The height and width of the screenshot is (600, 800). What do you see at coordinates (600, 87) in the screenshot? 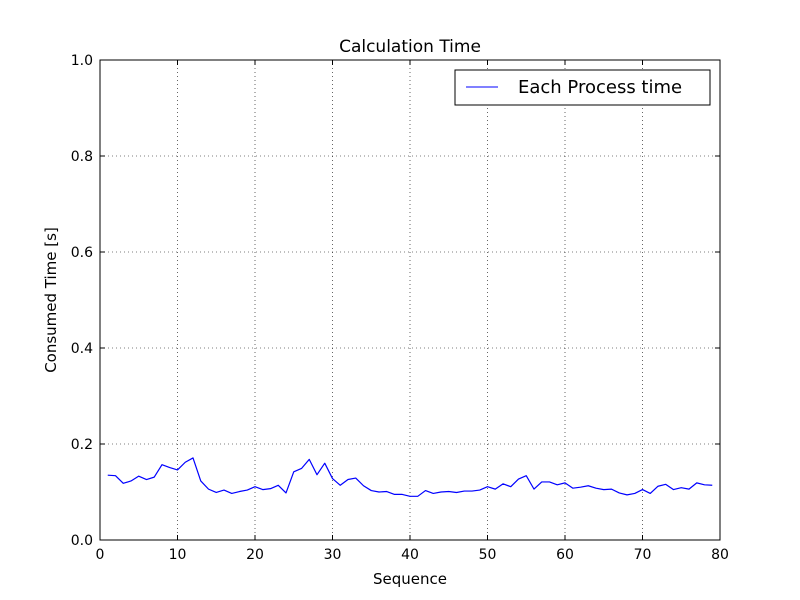
I see `legend-label: Each Process time` at bounding box center [600, 87].